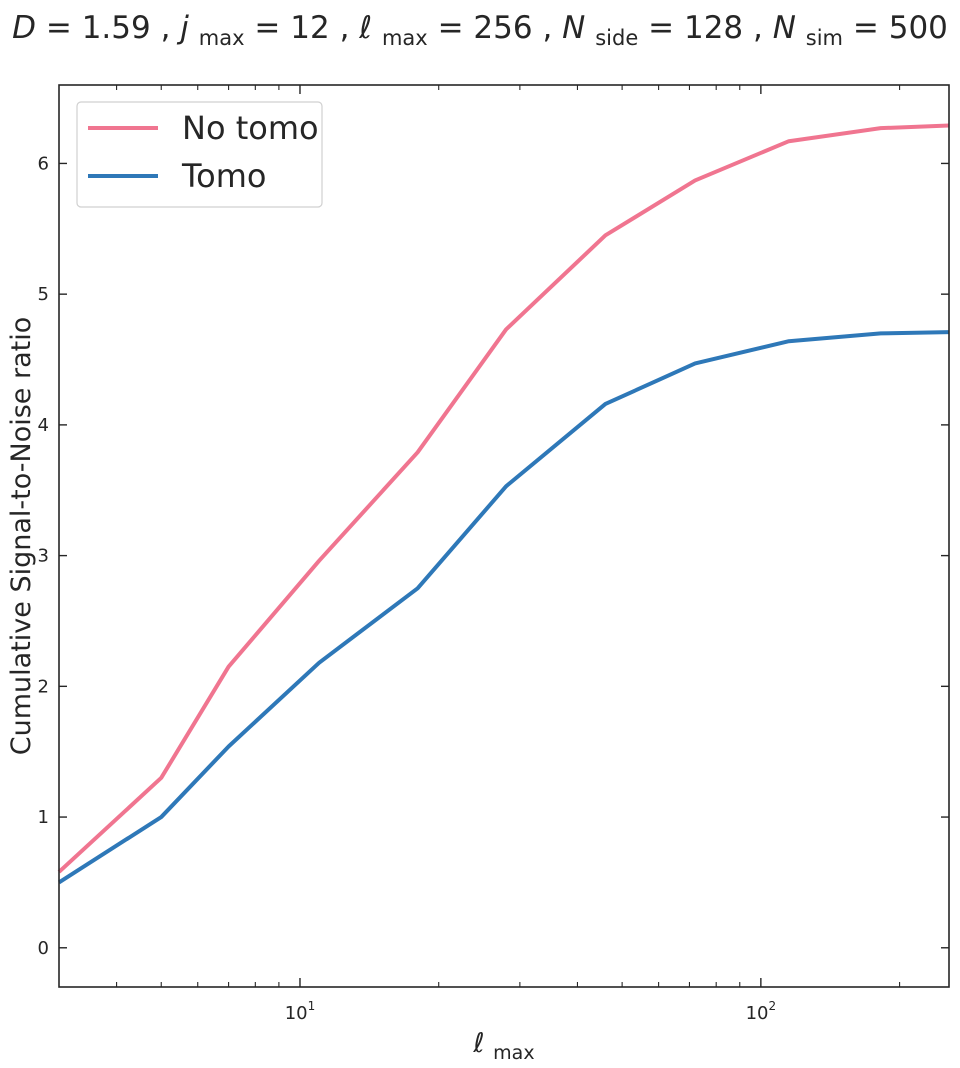  What do you see at coordinates (182, 28) in the screenshot?
I see `title-j-label: j` at bounding box center [182, 28].